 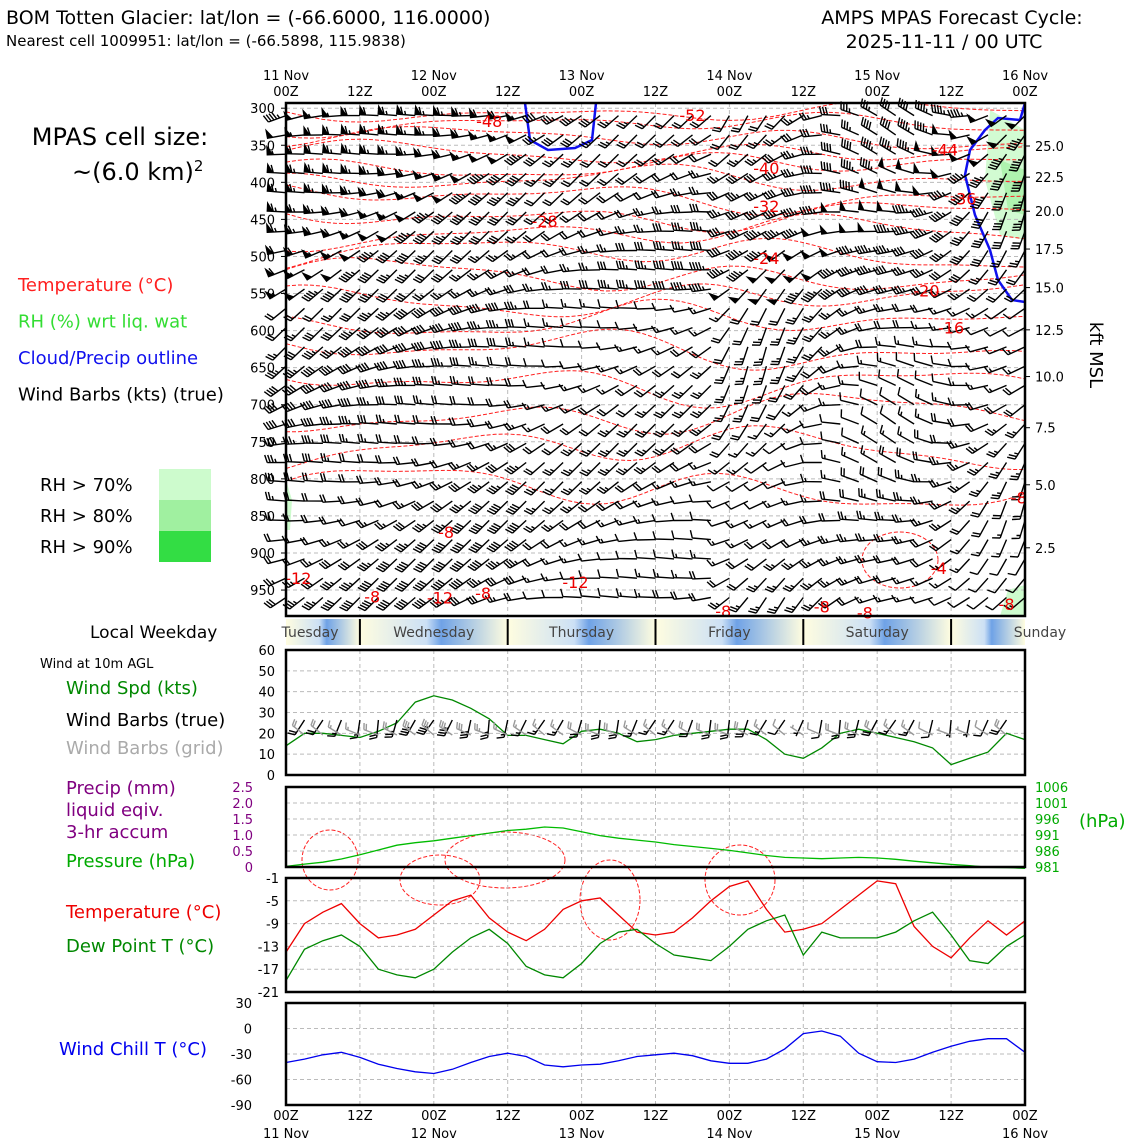 I want to click on isotherm-line, so click(x=655, y=274).